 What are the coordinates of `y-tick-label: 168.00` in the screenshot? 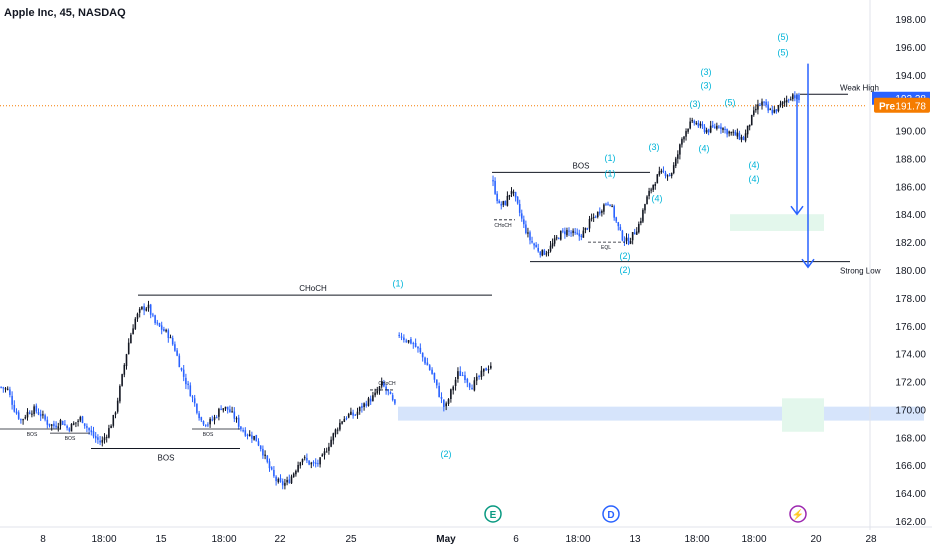 It's located at (910, 438).